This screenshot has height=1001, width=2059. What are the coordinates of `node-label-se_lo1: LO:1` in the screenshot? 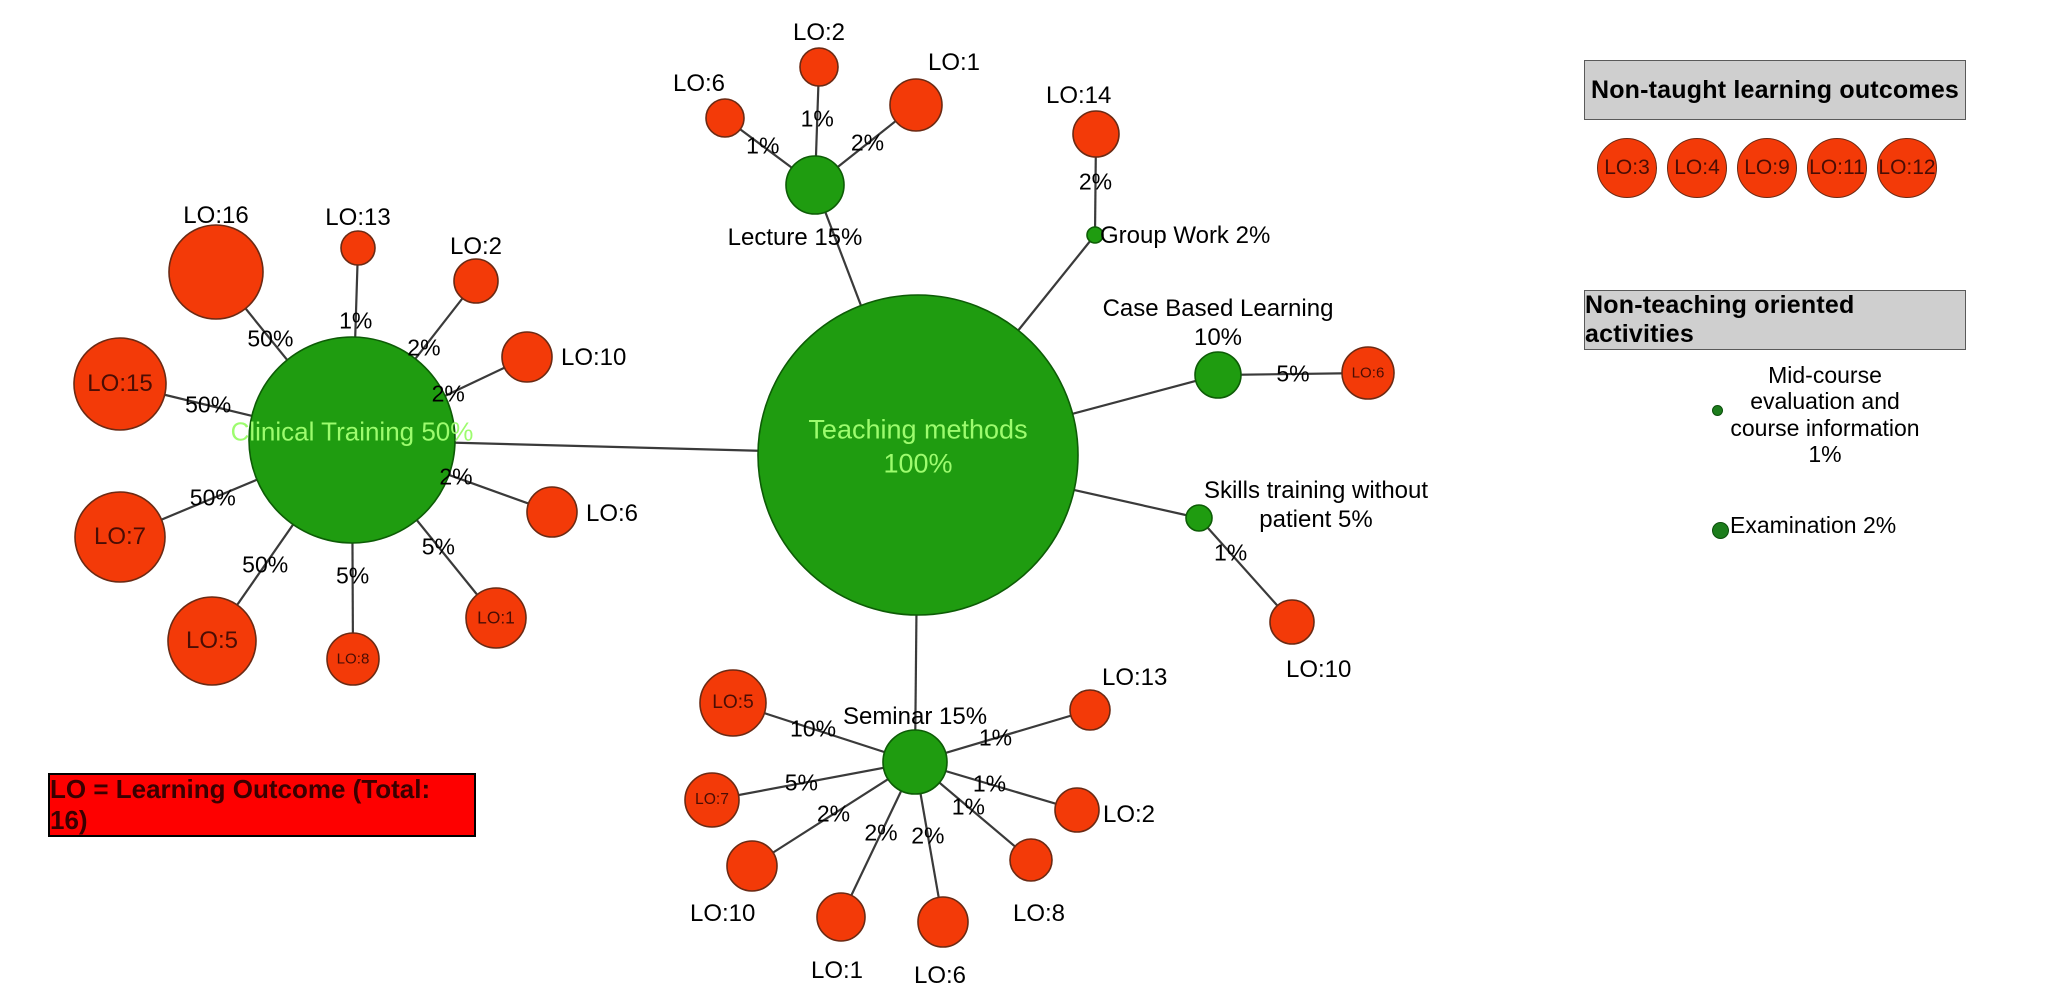 It's located at (837, 970).